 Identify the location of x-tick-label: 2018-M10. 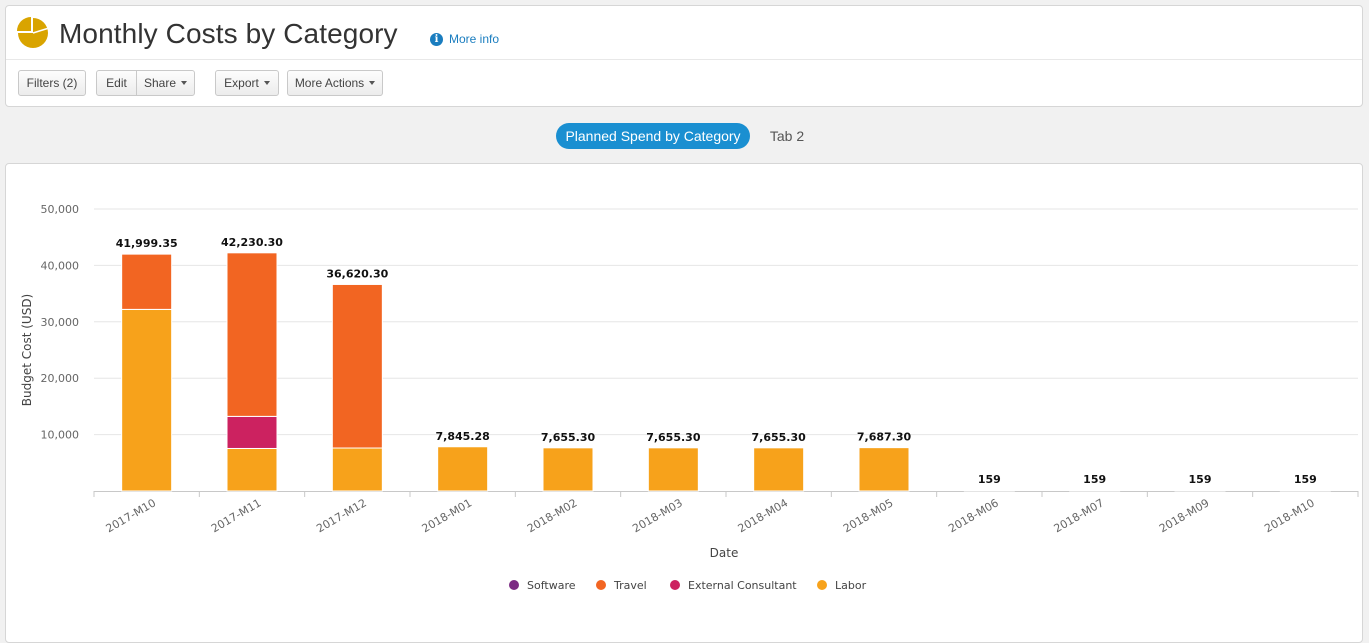
(1289, 515).